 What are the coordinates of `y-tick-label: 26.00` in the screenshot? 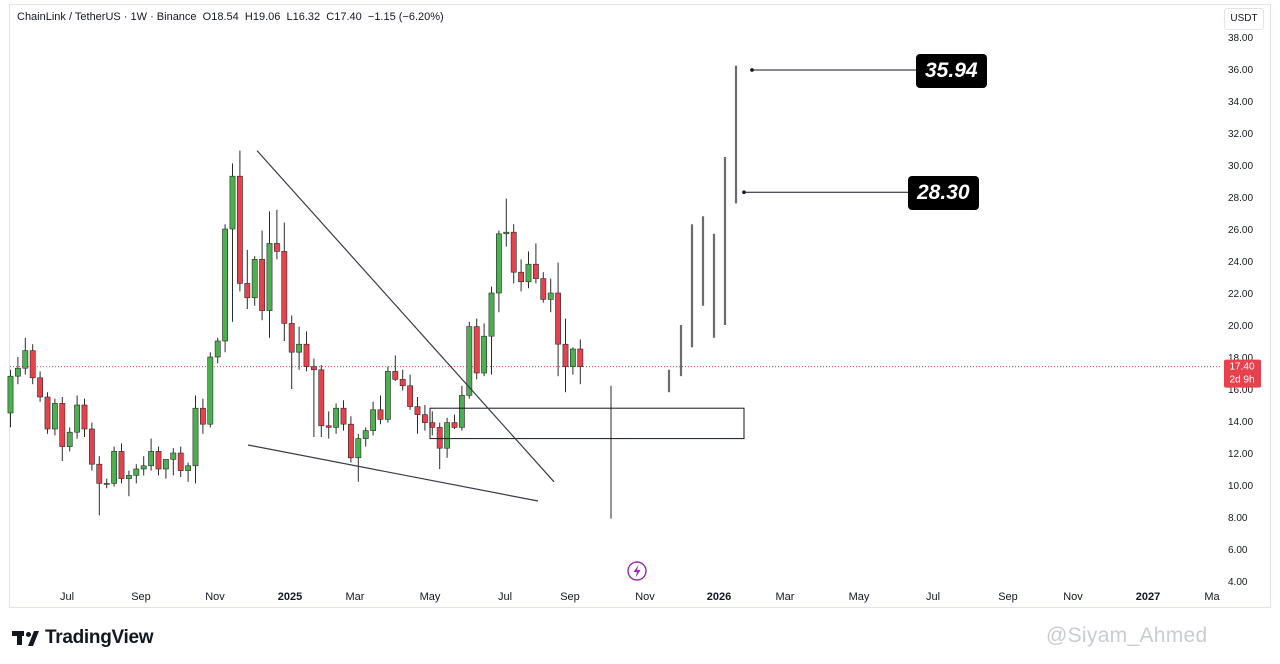 It's located at (1240, 230).